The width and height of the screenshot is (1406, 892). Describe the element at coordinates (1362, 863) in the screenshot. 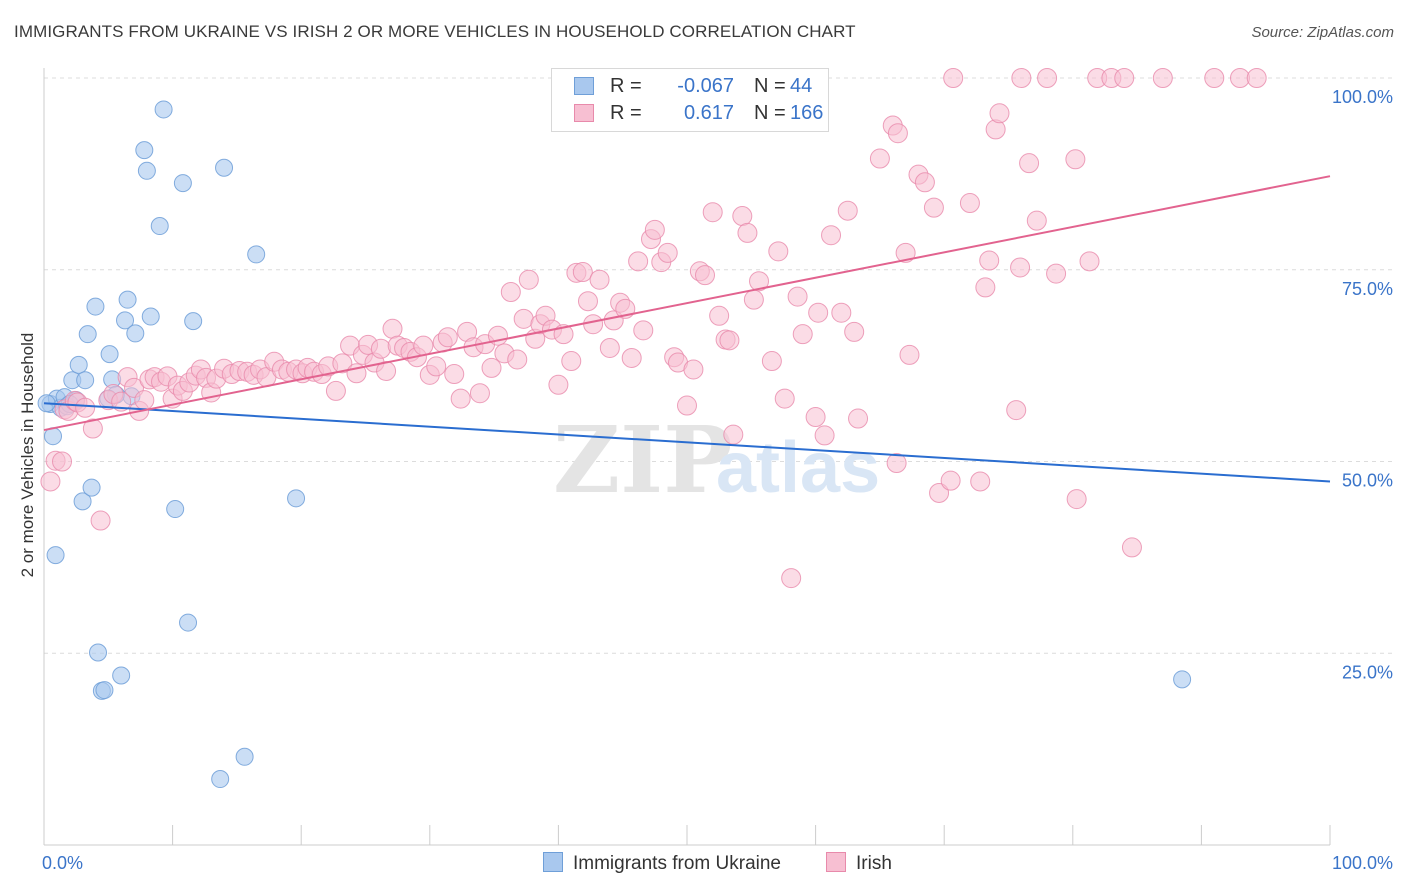

I see `x-tick-label-right: 100.0%` at that location.